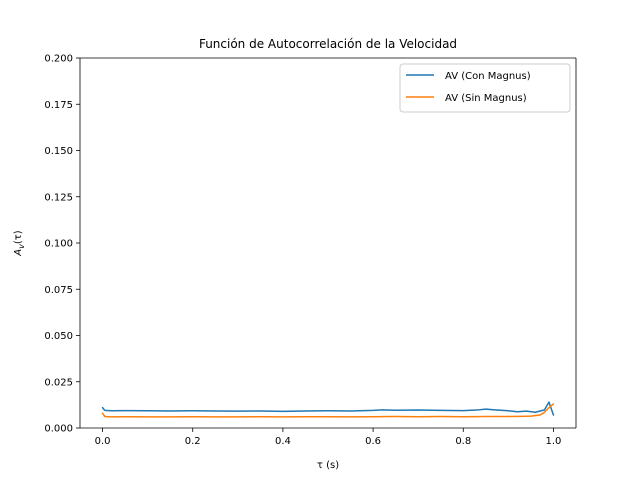 The height and width of the screenshot is (480, 640). What do you see at coordinates (58, 290) in the screenshot?
I see `y-tick-label: 0.075` at bounding box center [58, 290].